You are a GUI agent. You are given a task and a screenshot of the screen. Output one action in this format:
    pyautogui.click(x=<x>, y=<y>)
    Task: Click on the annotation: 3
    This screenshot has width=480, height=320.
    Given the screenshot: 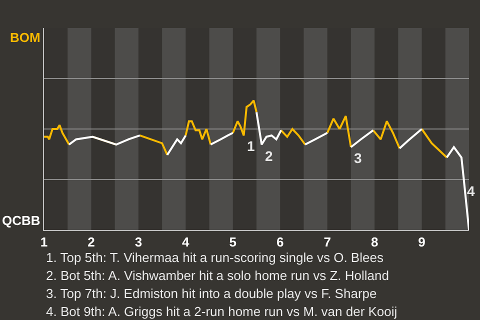 What is the action you would take?
    pyautogui.click(x=358, y=158)
    